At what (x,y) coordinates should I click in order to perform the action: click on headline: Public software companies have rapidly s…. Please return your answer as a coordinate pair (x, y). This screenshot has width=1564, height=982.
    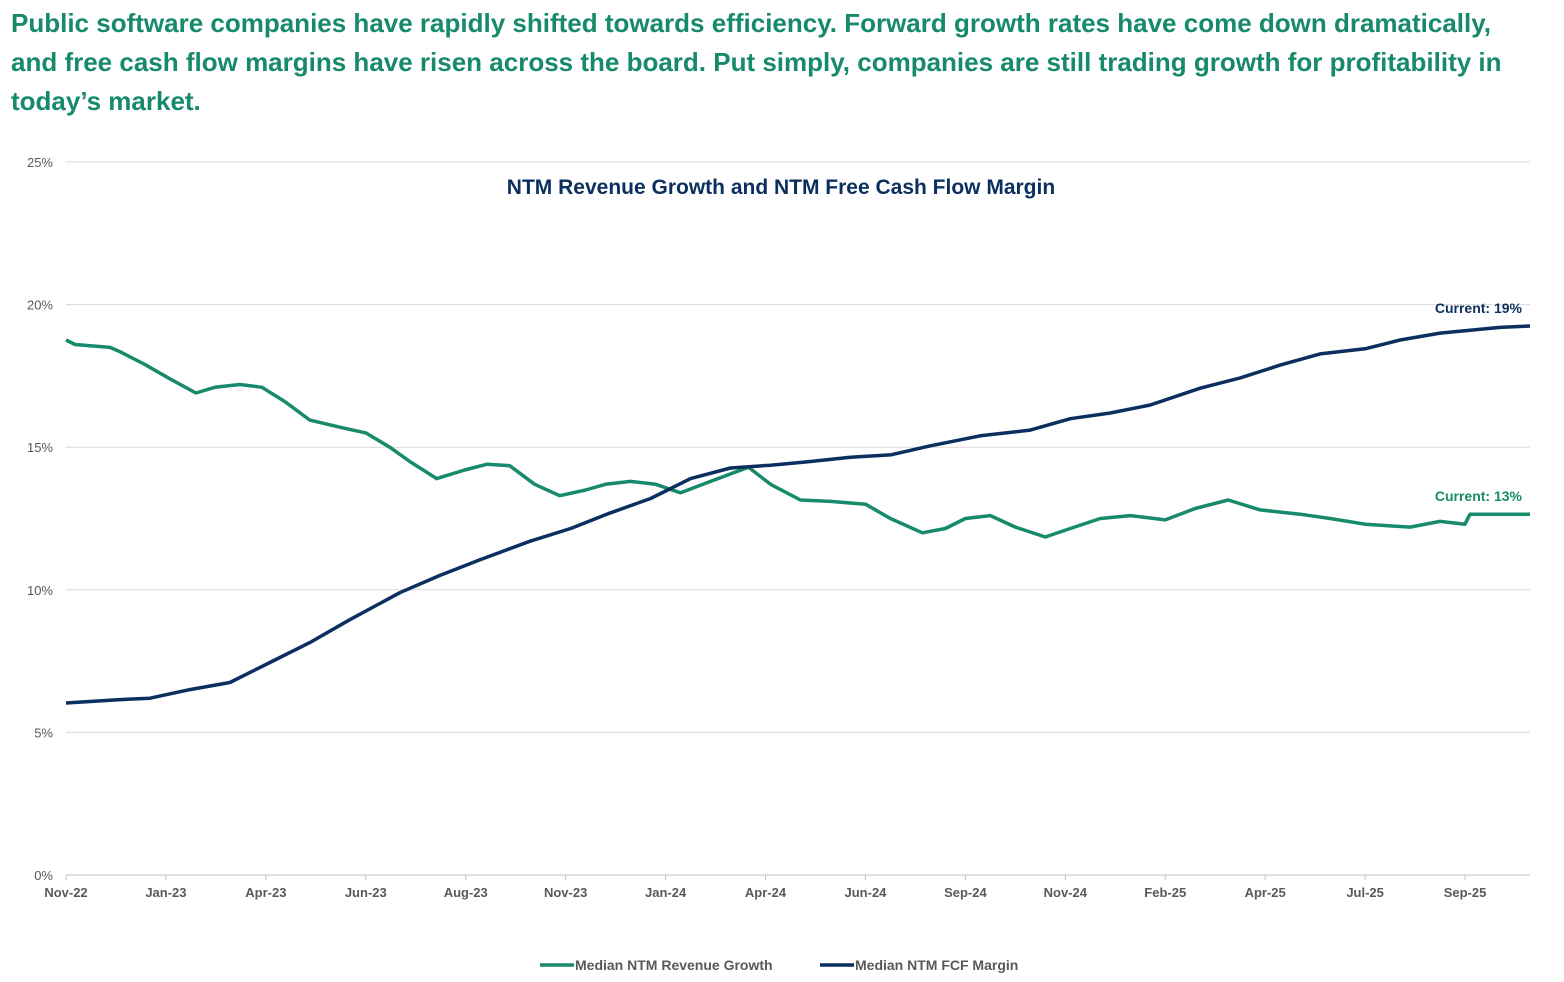
    Looking at the image, I should click on (756, 62).